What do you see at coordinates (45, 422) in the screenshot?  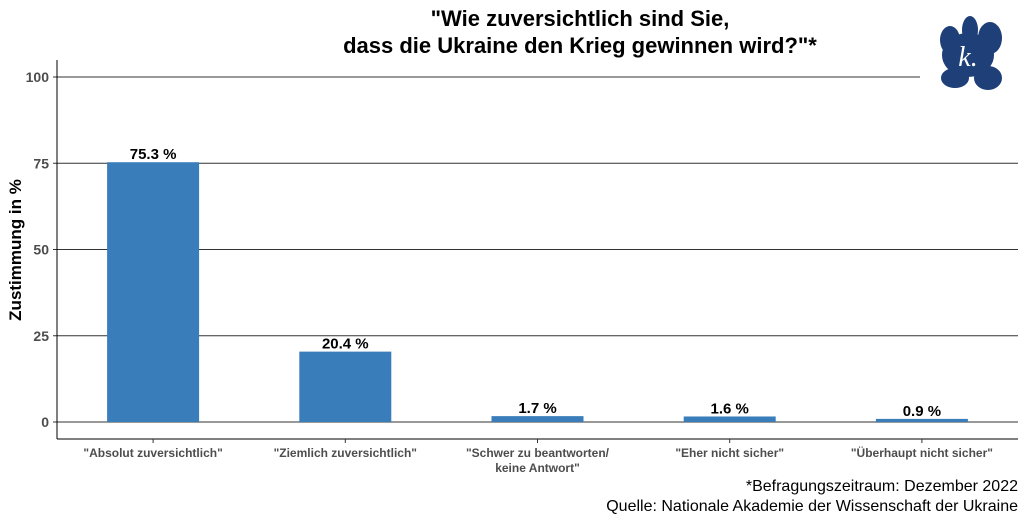 I see `y-tick-label: 0` at bounding box center [45, 422].